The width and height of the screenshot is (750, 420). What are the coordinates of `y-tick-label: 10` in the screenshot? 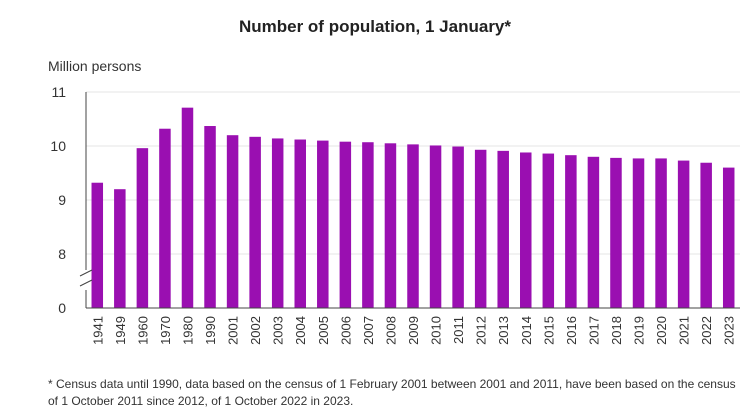 It's located at (58, 146).